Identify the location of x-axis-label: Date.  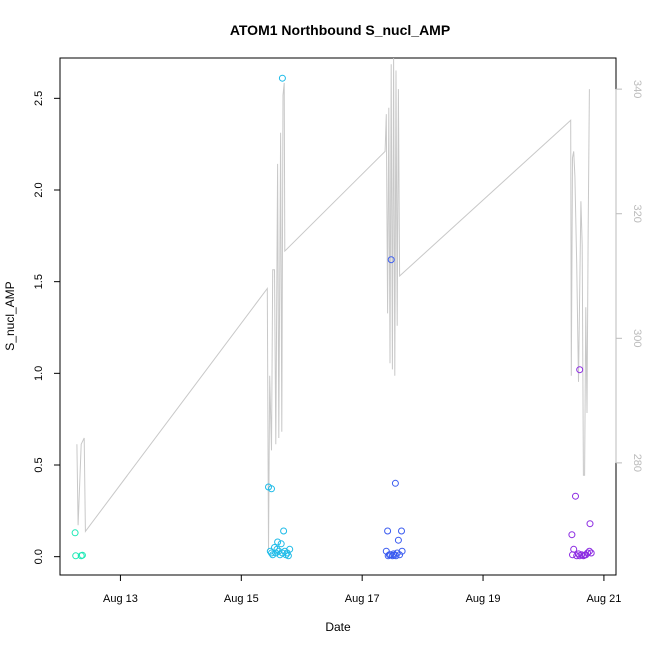
(338, 627).